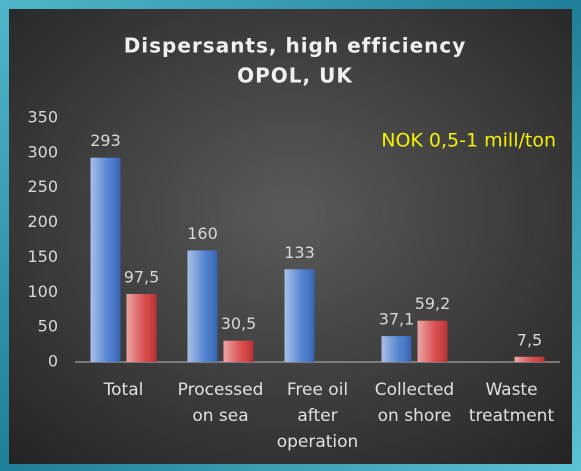 The width and height of the screenshot is (581, 471). I want to click on y-tick-label: 300, so click(42, 151).